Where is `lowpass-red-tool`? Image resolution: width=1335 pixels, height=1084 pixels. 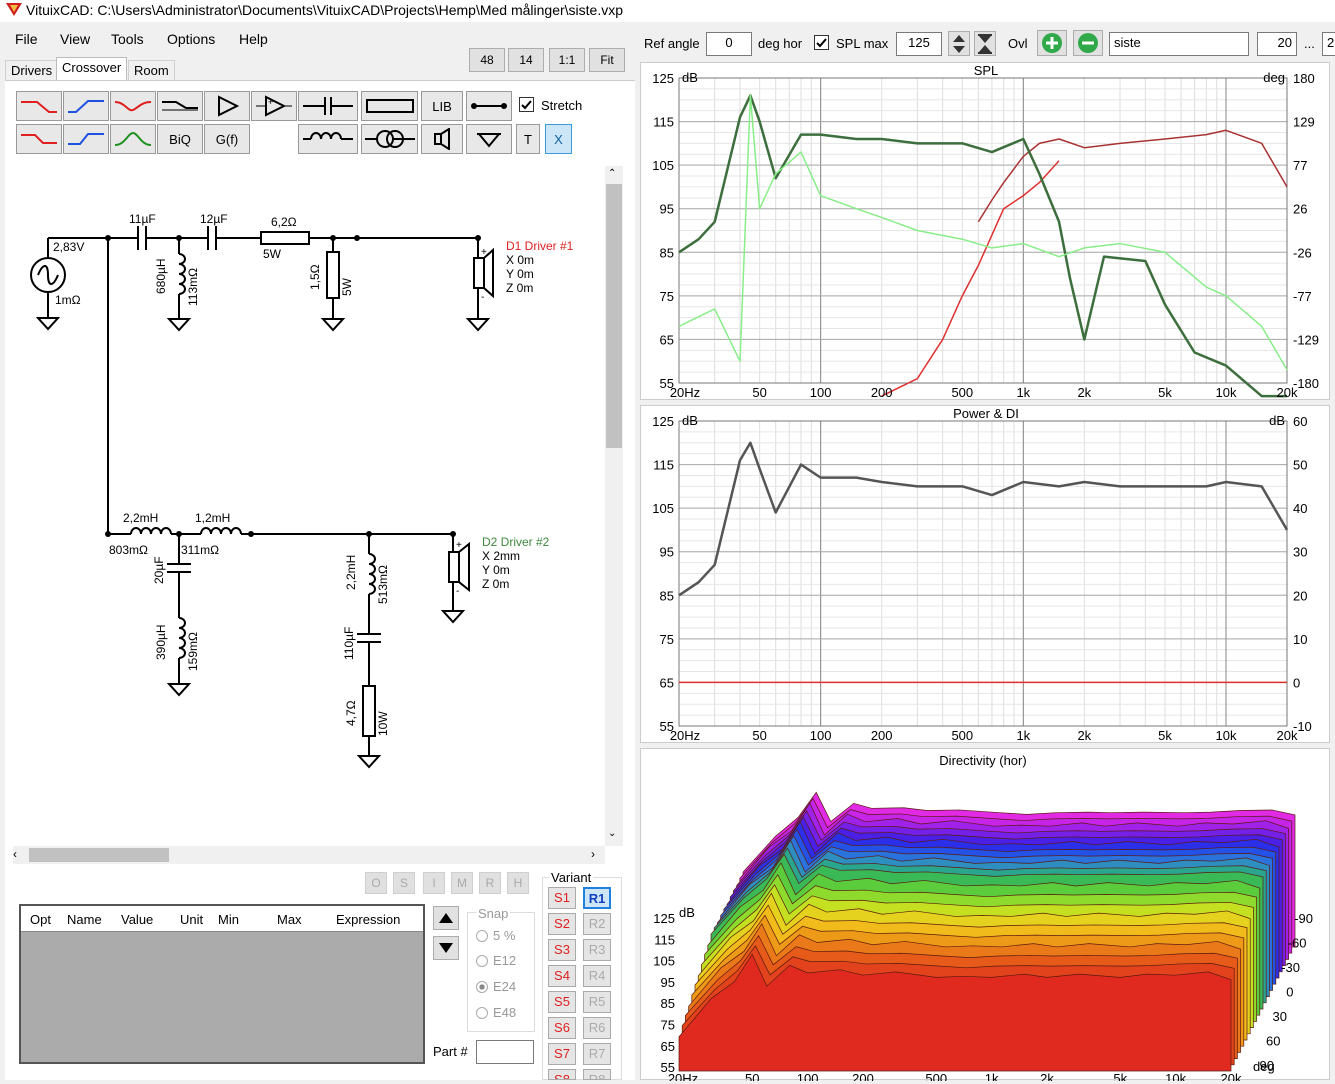
lowpass-red-tool is located at coordinates (39, 106).